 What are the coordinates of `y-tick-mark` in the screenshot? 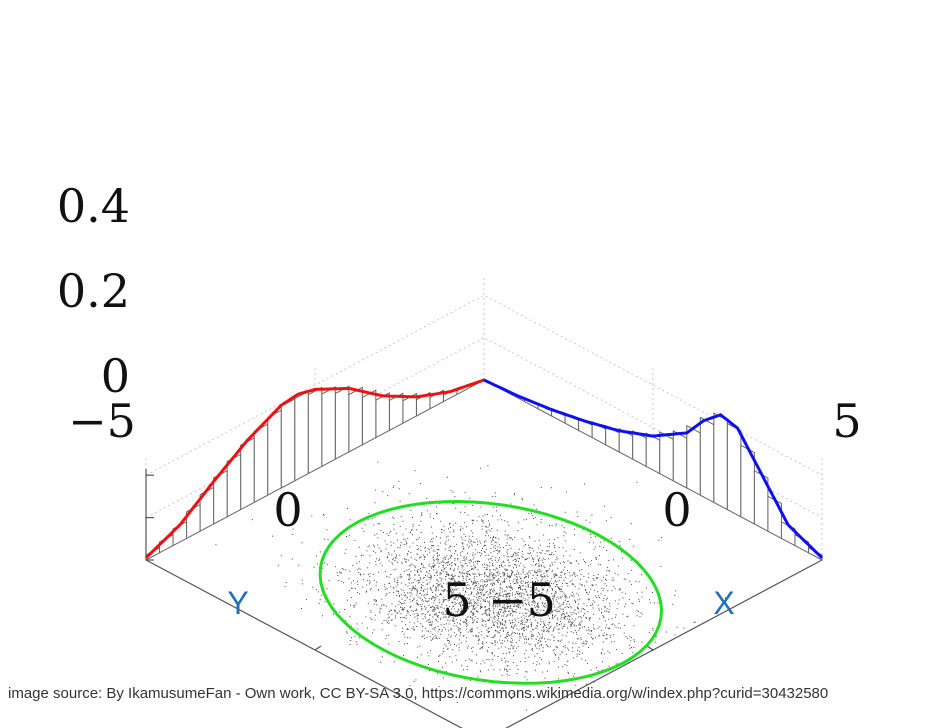 It's located at (650, 648).